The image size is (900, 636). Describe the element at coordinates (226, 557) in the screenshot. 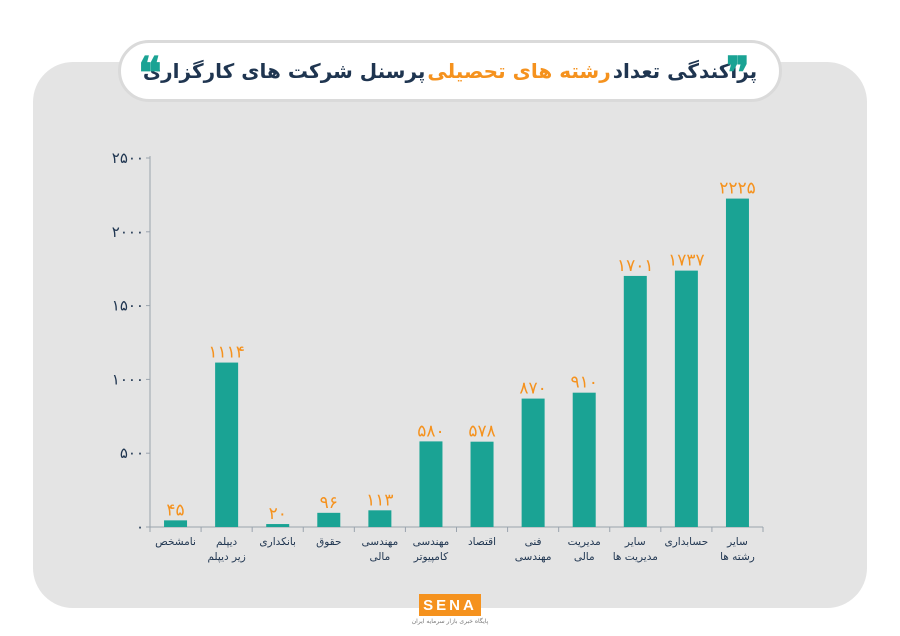

I see `x-category-label-line: زیر دیپلم` at that location.